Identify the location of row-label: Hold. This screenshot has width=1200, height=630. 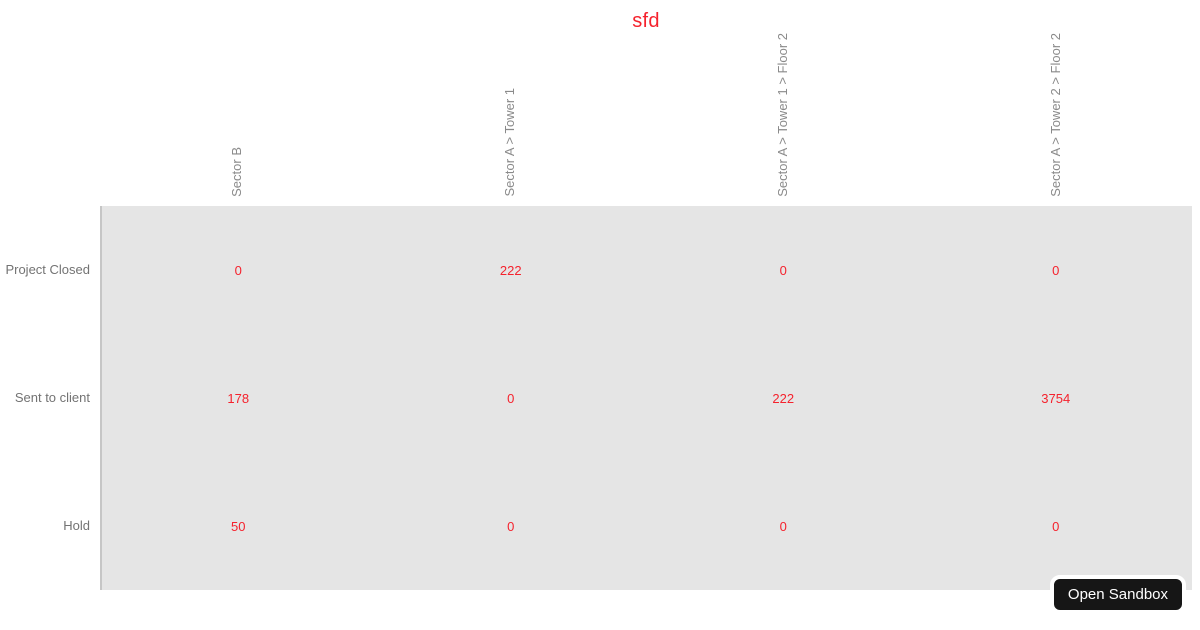
(76, 525).